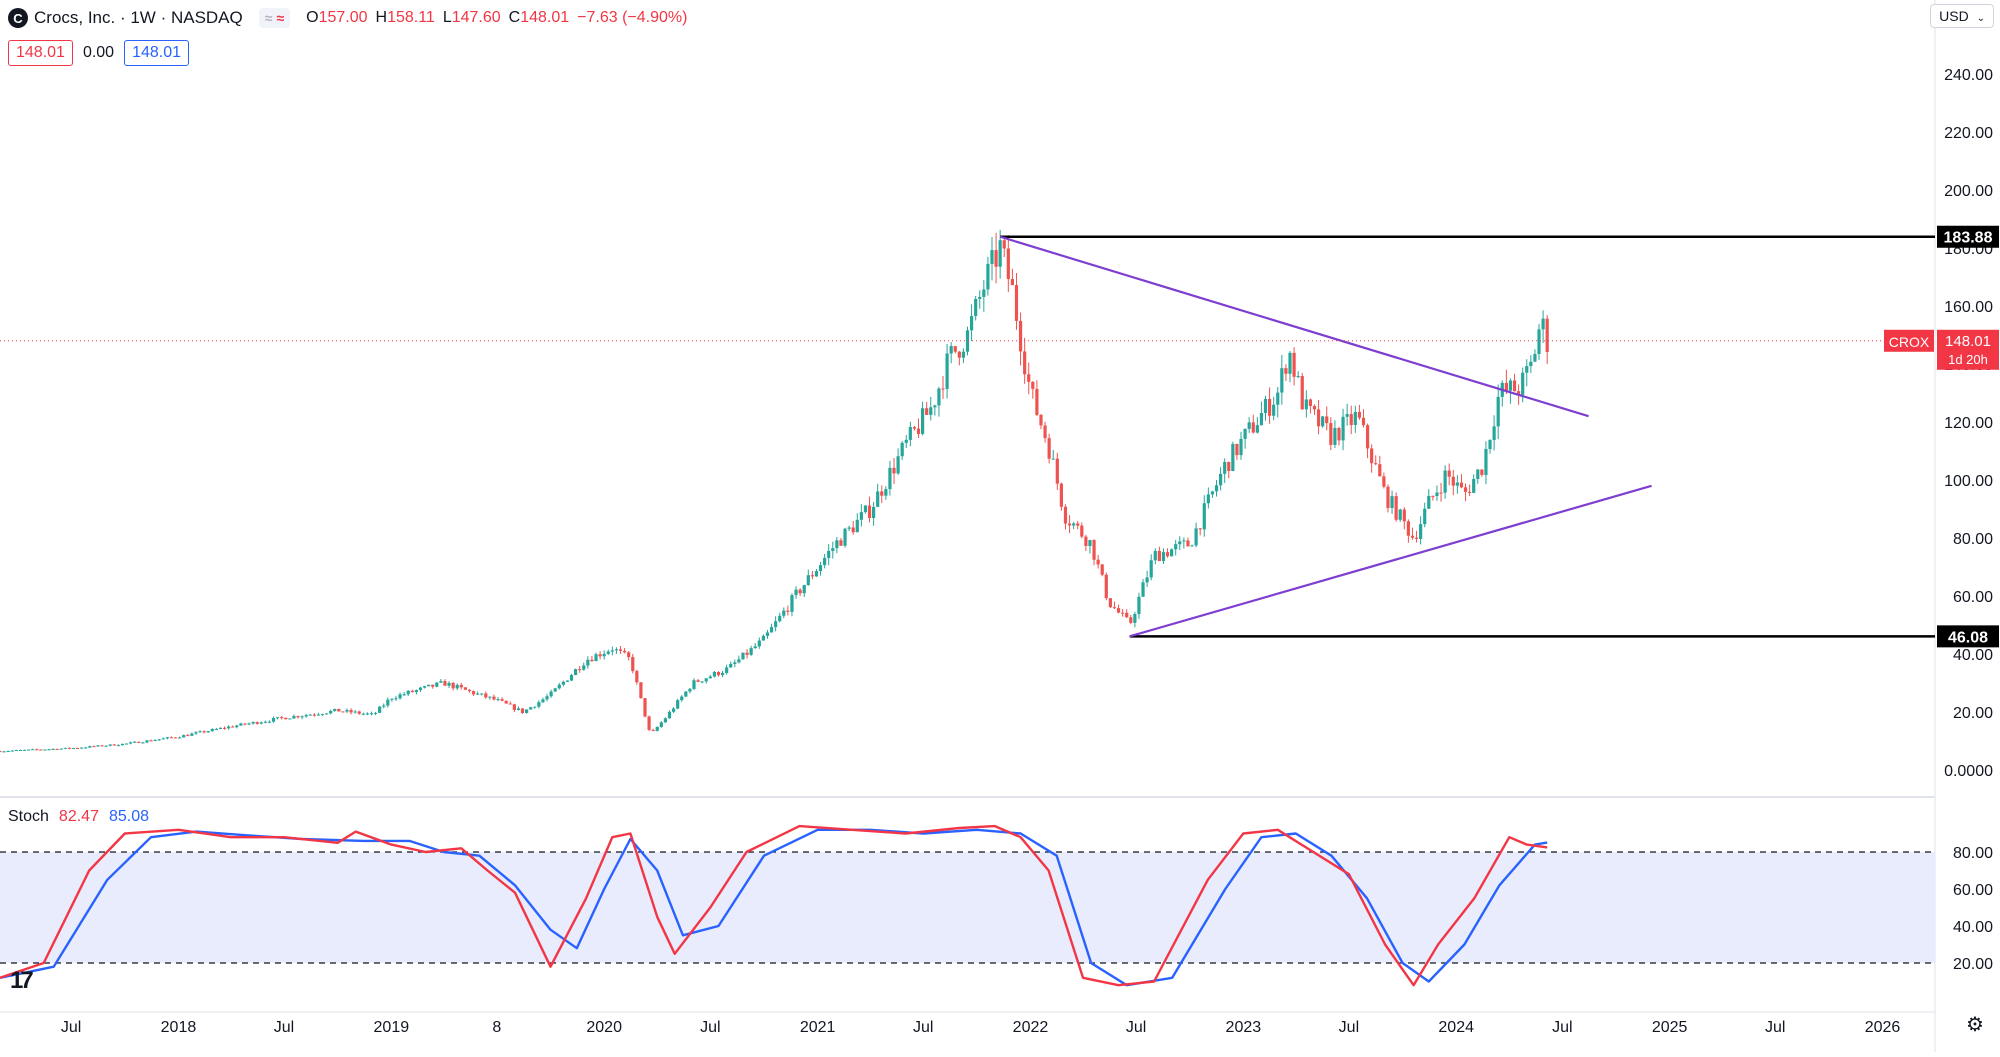  I want to click on time-tick-label: 2022, so click(1031, 1027).